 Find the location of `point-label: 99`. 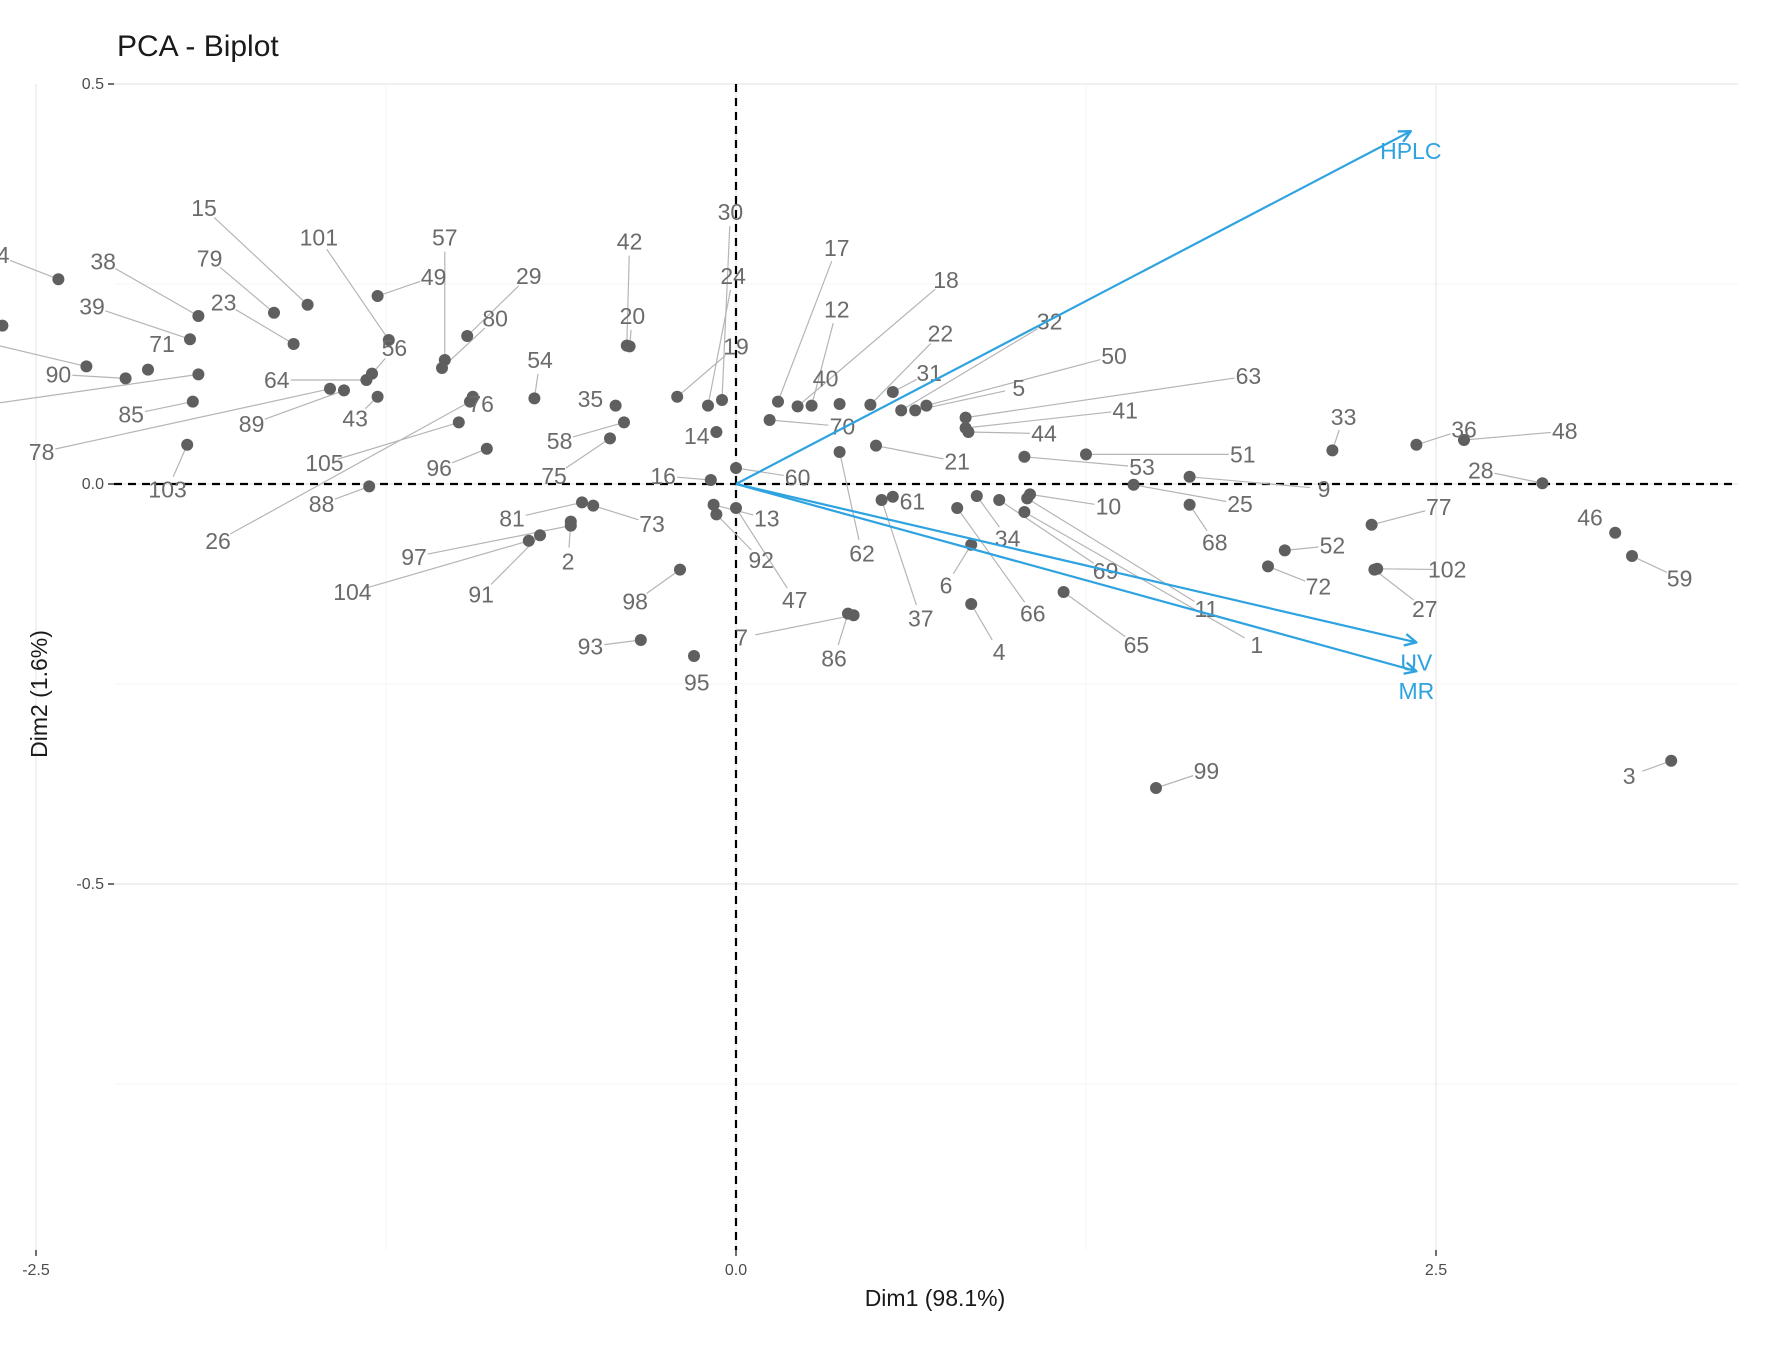

point-label: 99 is located at coordinates (1207, 771).